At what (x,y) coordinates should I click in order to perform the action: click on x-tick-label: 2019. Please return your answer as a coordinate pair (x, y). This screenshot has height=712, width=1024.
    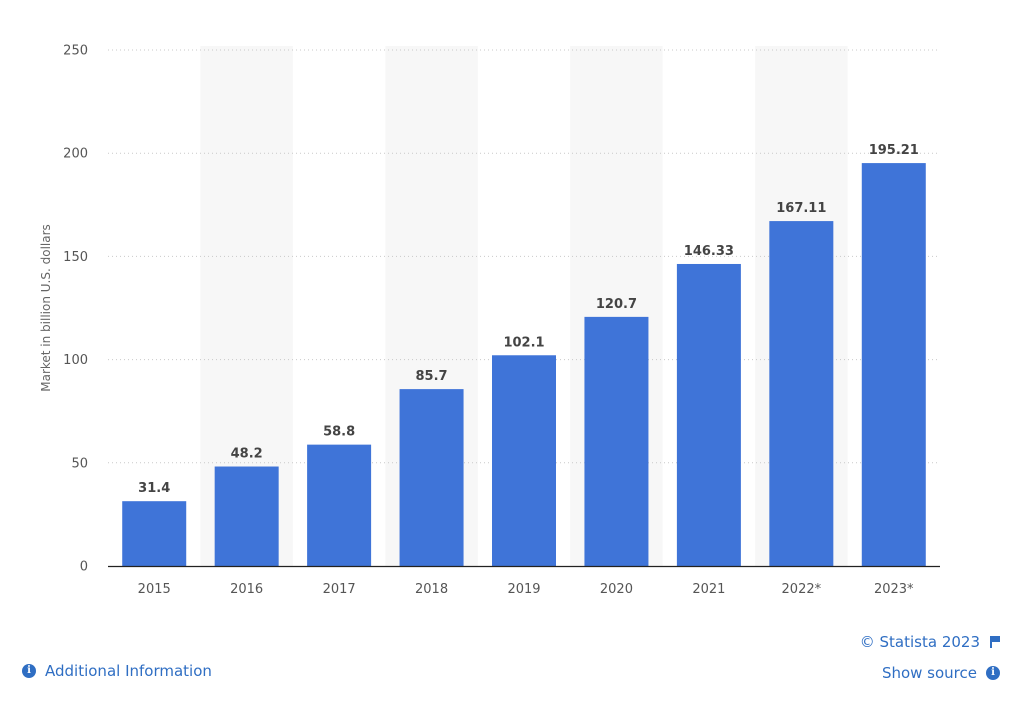
    Looking at the image, I should click on (523, 589).